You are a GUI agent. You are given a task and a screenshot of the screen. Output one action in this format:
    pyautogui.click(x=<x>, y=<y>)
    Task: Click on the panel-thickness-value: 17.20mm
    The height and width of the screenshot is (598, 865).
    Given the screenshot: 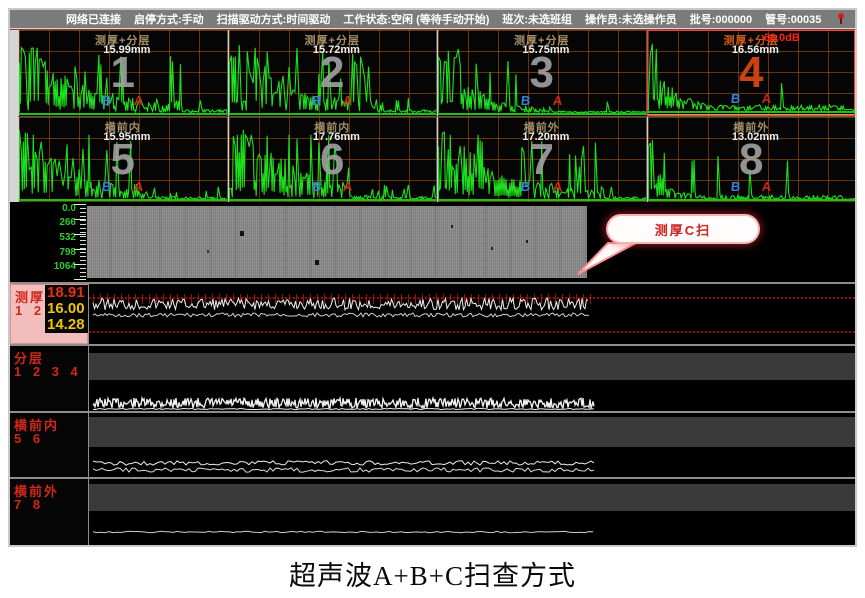 What is the action you would take?
    pyautogui.click(x=546, y=136)
    